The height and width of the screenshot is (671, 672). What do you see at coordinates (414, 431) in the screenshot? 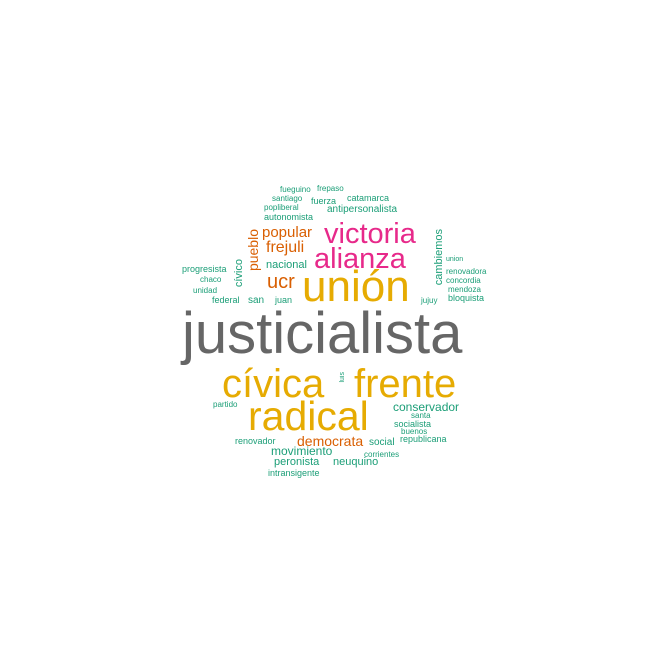
I see `word-buenos: buenos` at bounding box center [414, 431].